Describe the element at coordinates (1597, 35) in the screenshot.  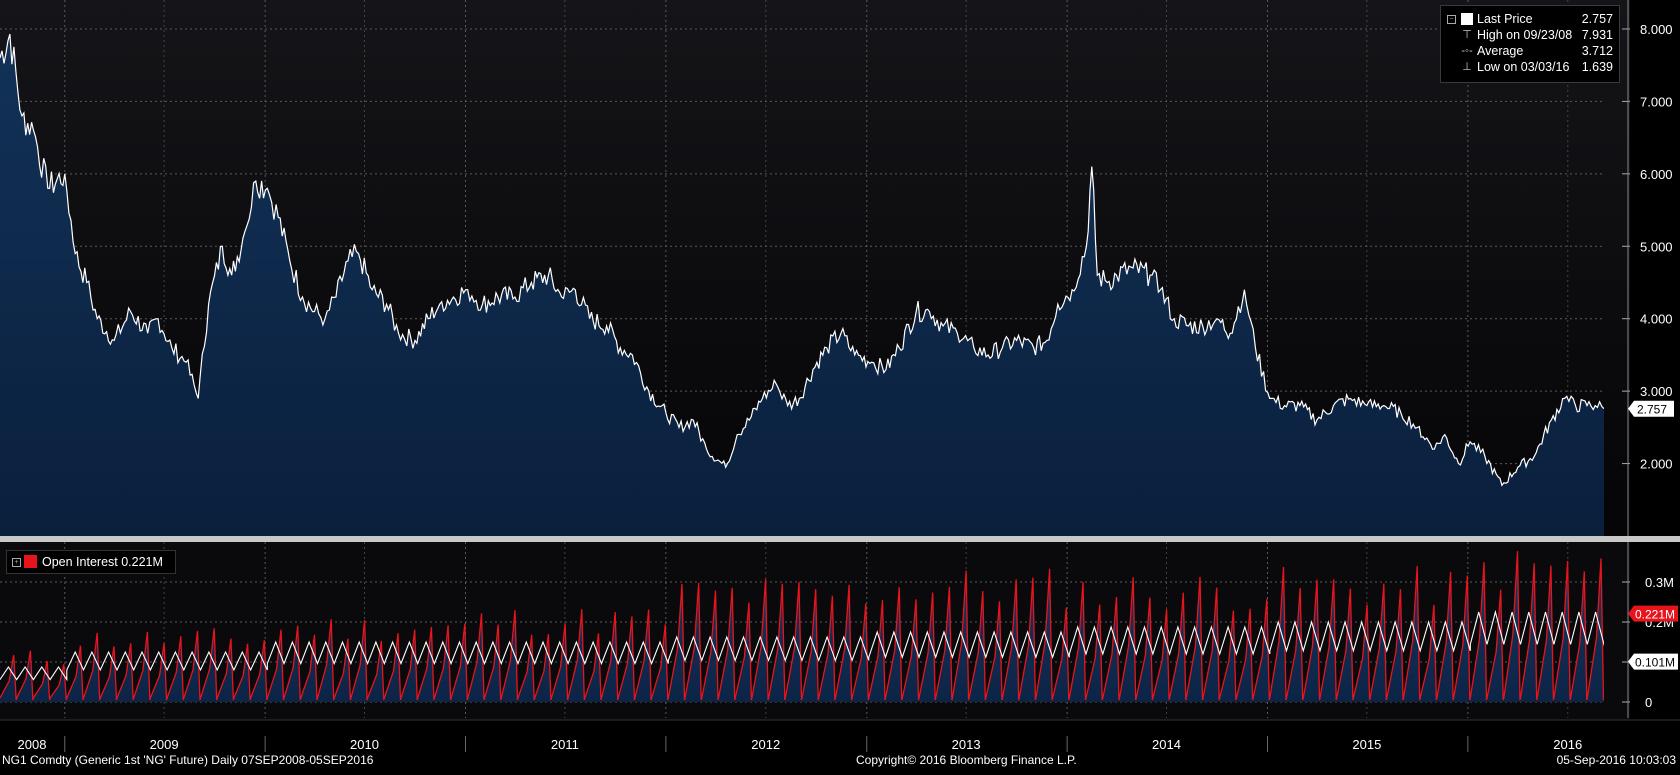
I see `legend-value: 7.931` at that location.